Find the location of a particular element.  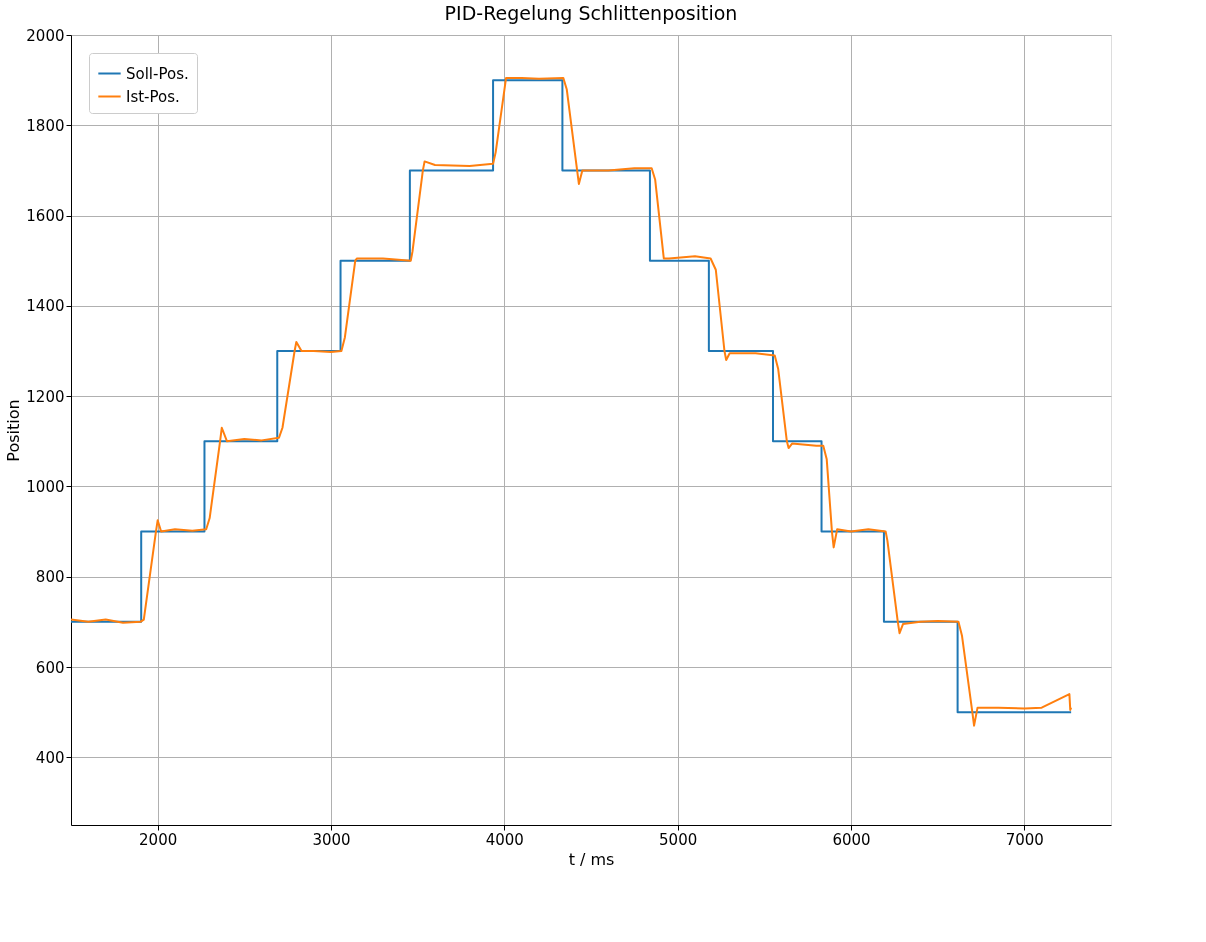

y-tick-label: 1200 is located at coordinates (45, 396).